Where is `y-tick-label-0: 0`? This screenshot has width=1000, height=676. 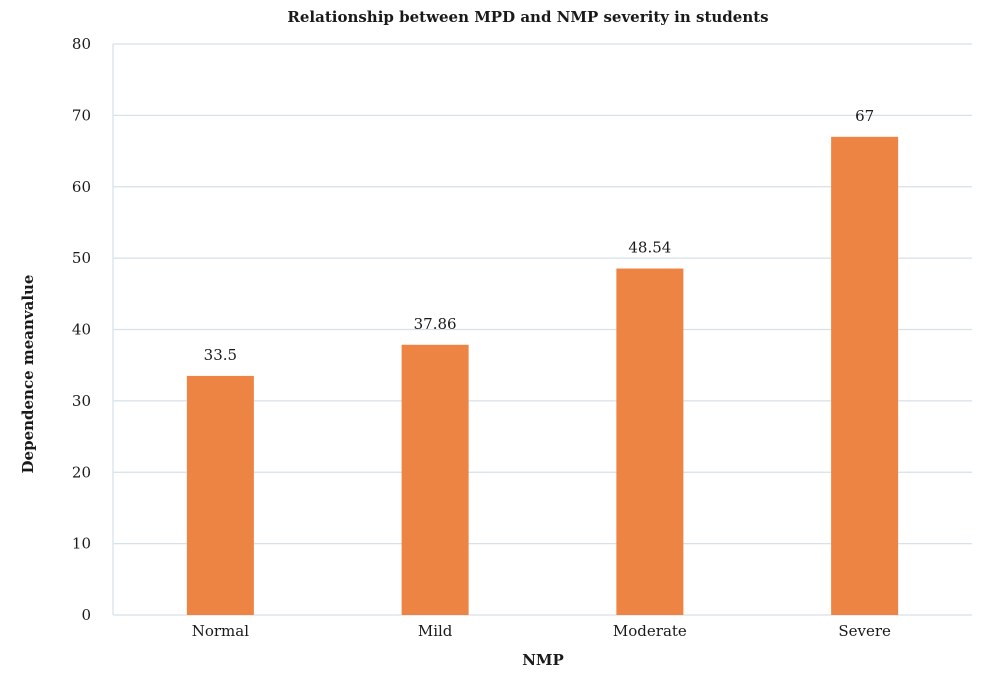
y-tick-label-0: 0 is located at coordinates (86, 615).